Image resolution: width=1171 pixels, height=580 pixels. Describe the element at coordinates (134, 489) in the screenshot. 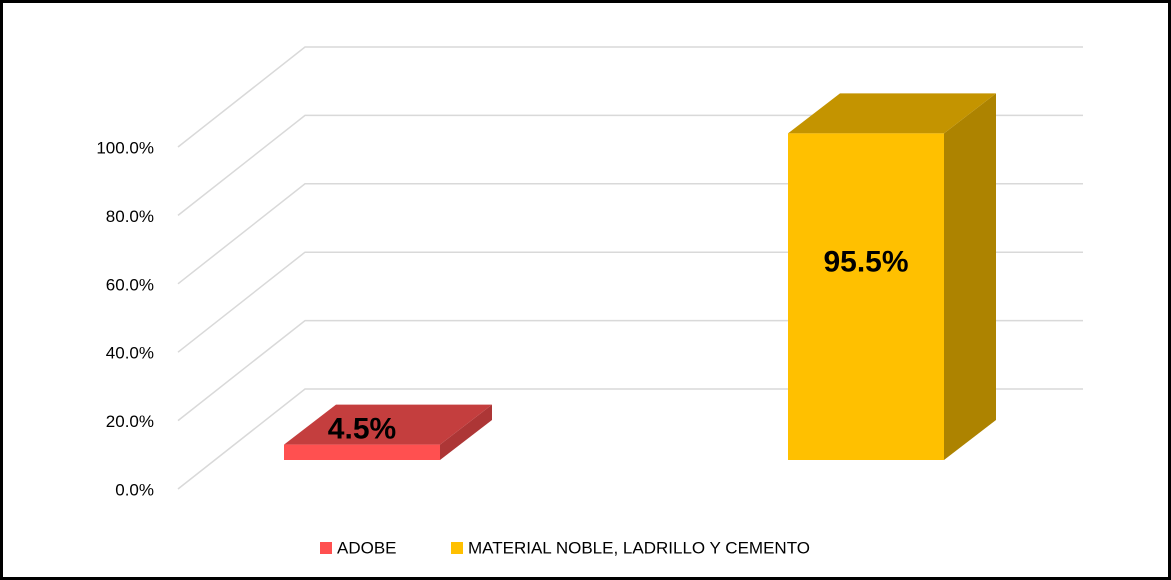

I see `y-tick-label: 0.0%` at that location.